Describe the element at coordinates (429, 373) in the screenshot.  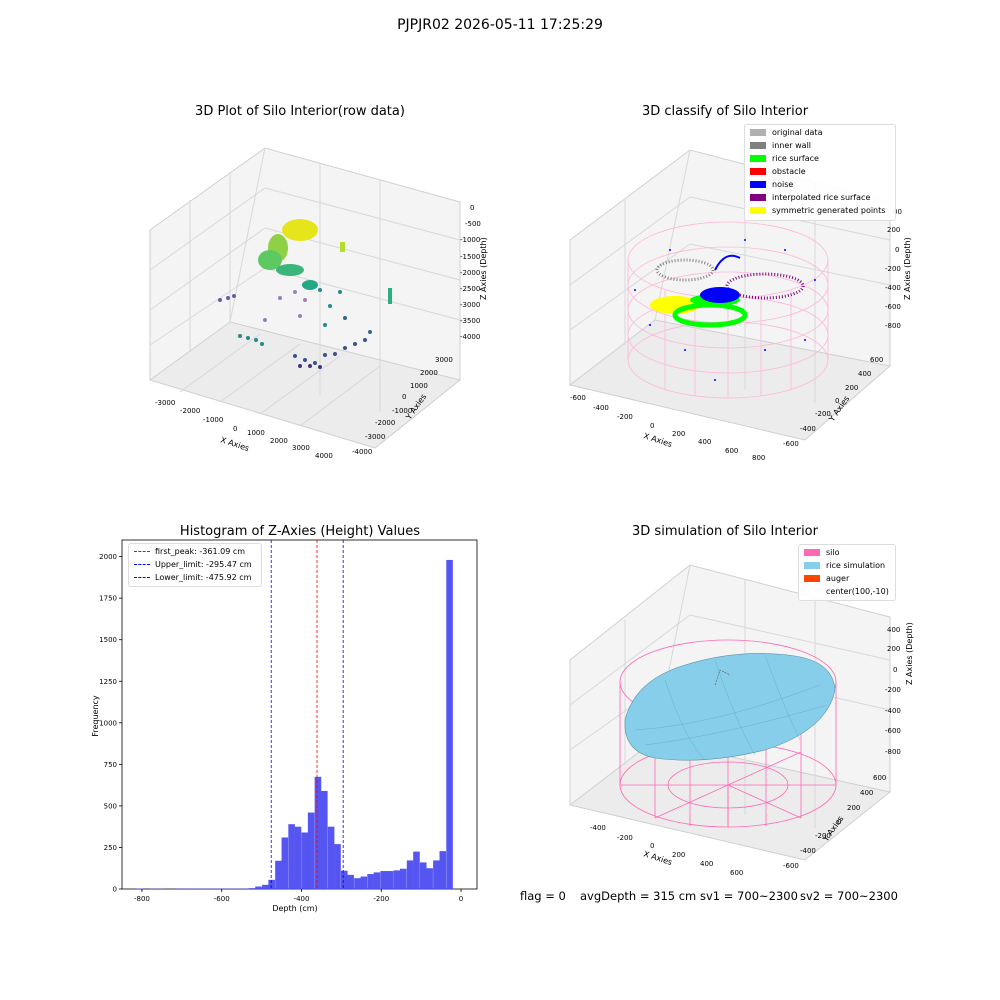
I see `raw-ytick: 2000` at that location.